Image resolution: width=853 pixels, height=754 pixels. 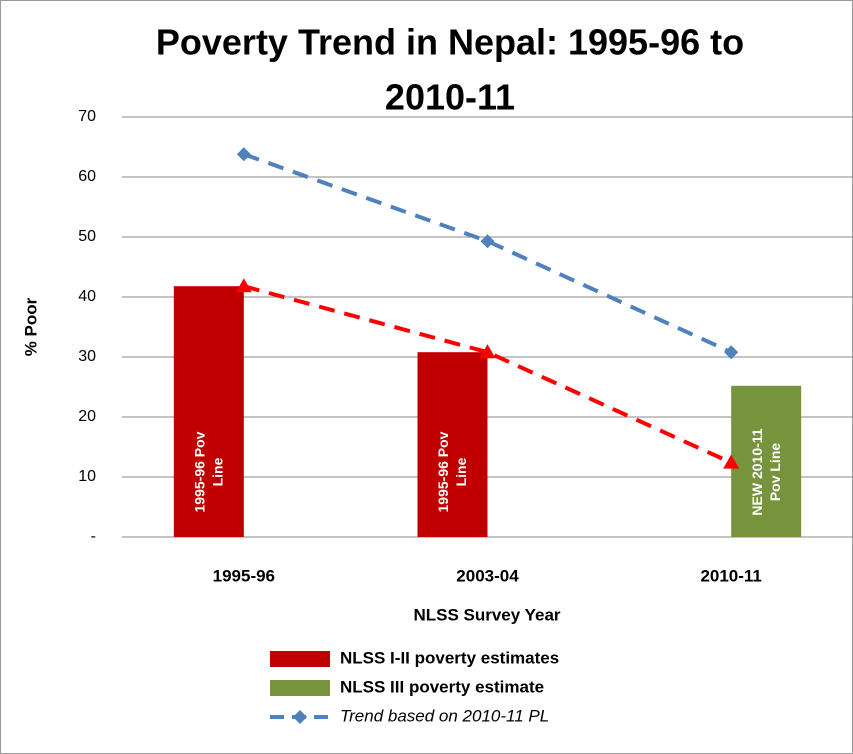 I want to click on y-tick-label: 60, so click(x=87, y=176).